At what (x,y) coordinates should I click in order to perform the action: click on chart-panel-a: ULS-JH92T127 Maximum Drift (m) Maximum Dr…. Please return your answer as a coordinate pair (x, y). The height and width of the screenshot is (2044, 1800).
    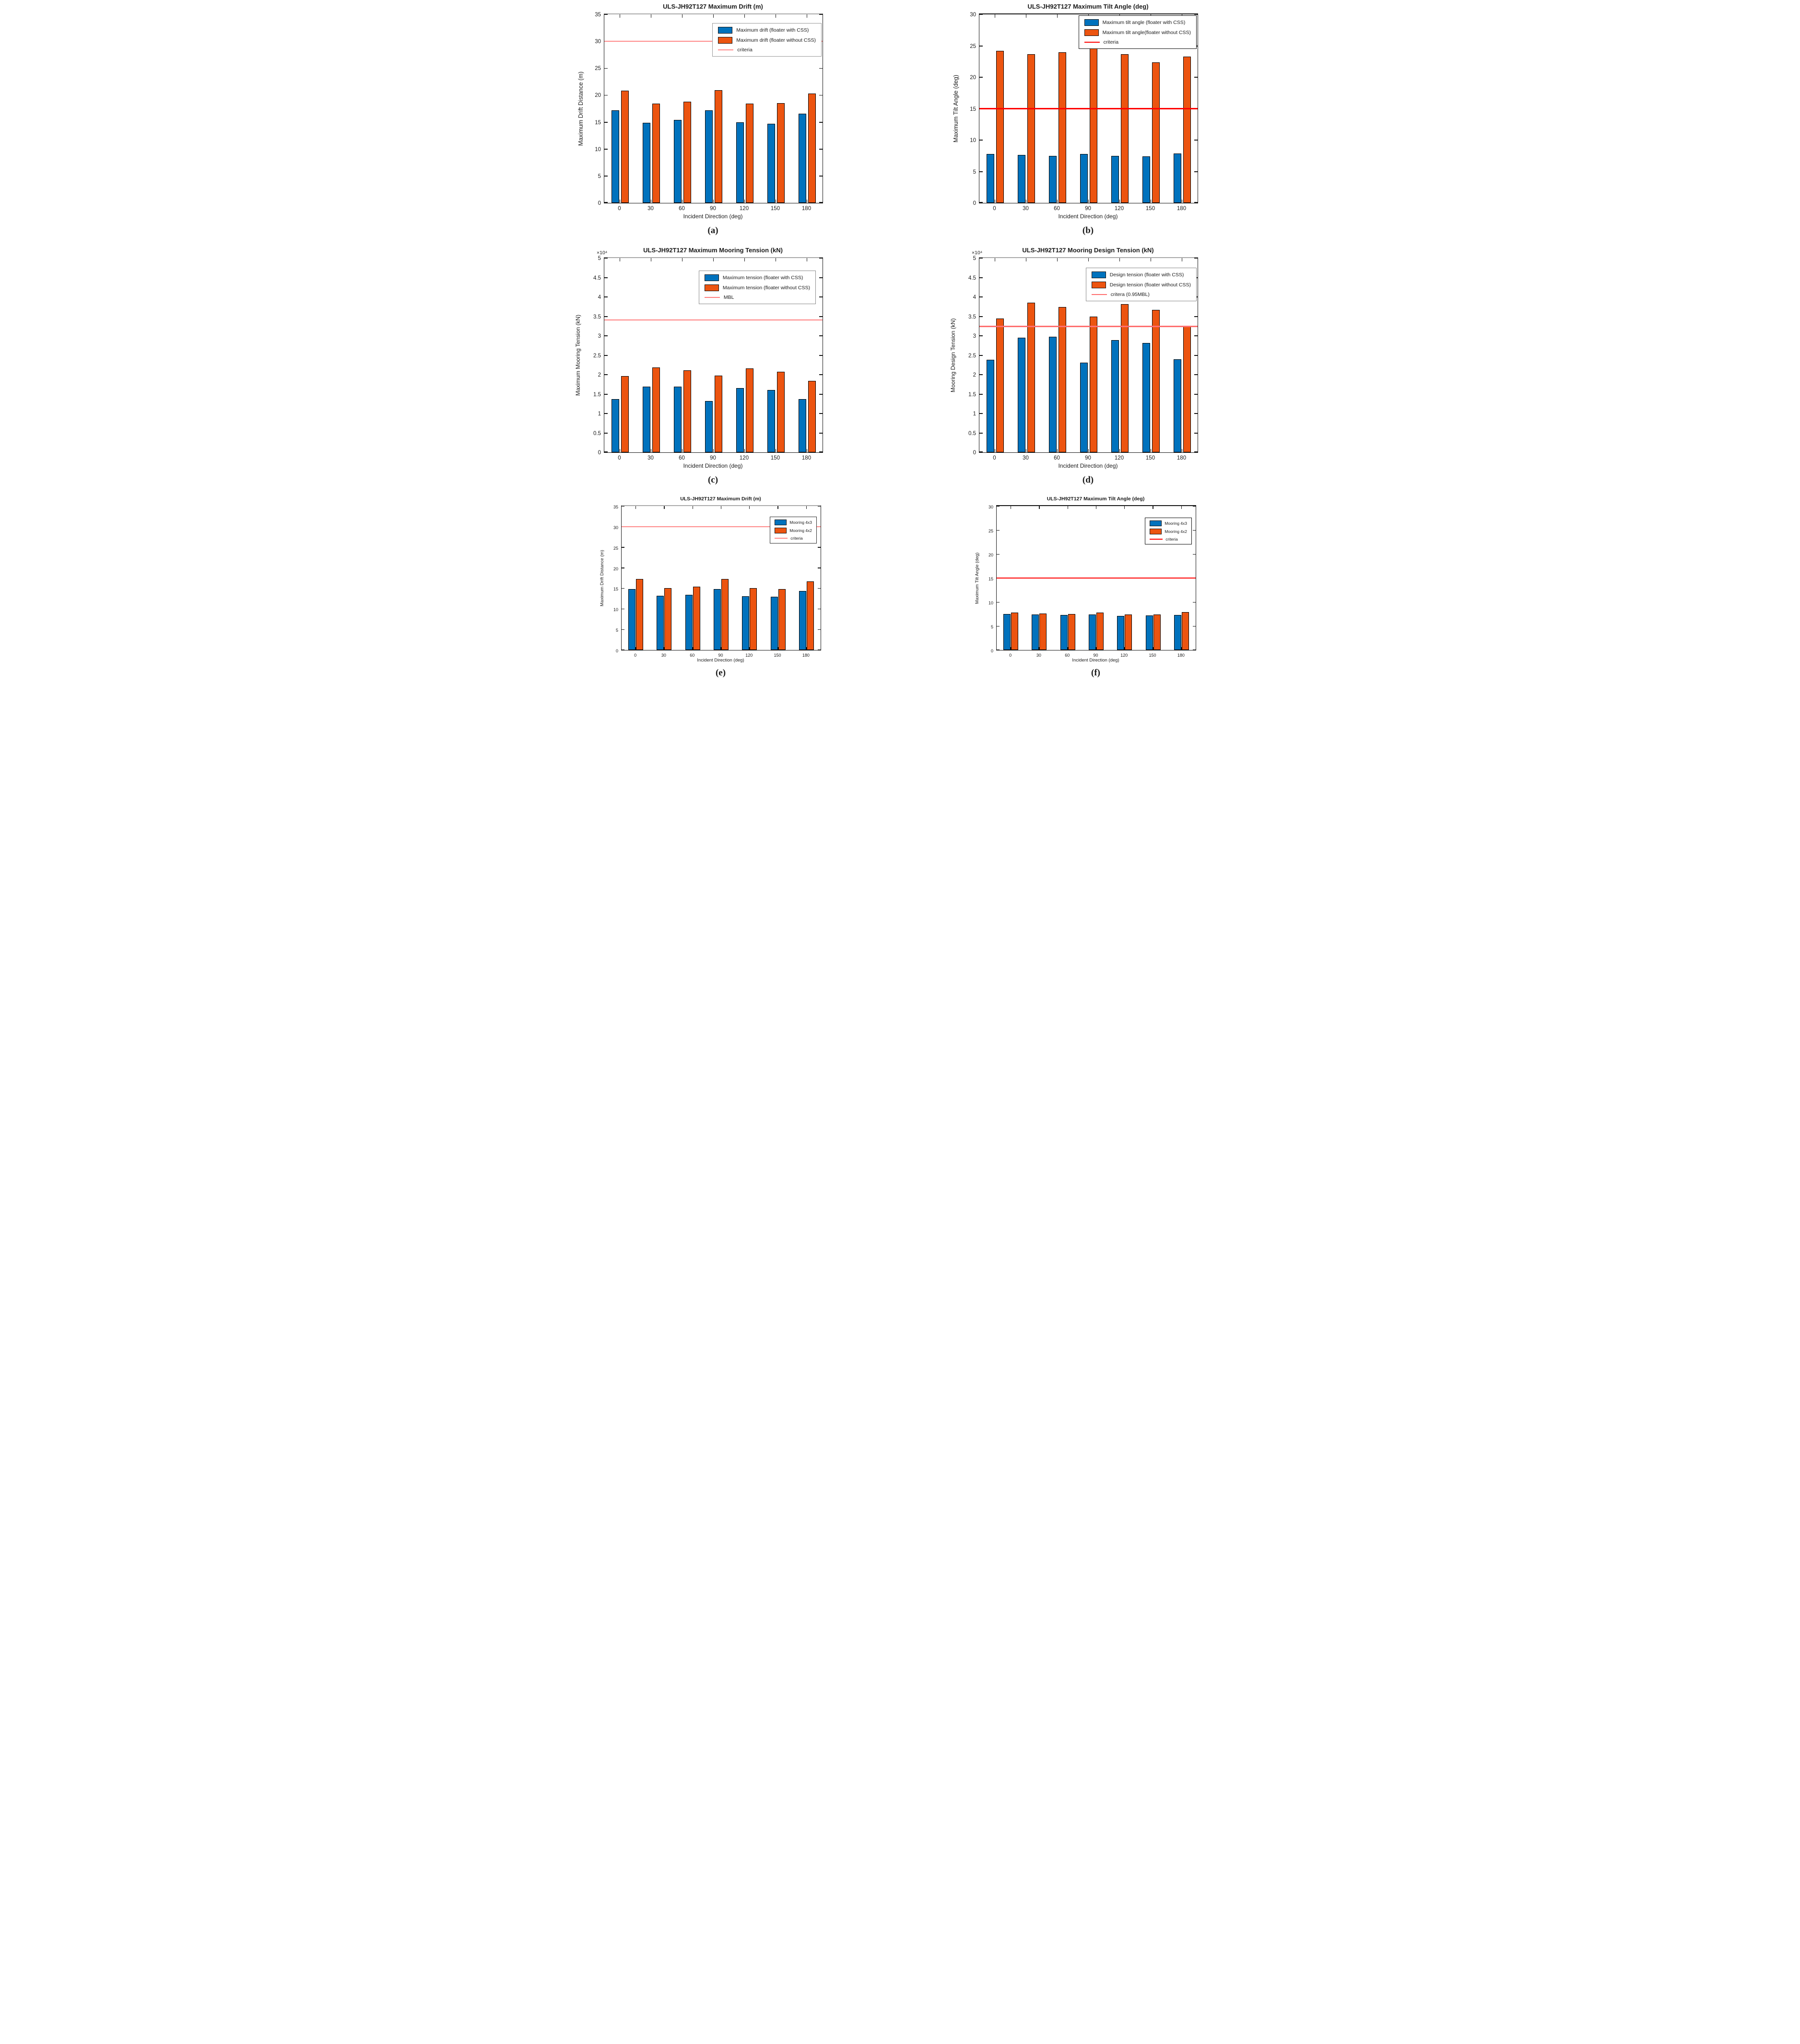
    Looking at the image, I should click on (700, 119).